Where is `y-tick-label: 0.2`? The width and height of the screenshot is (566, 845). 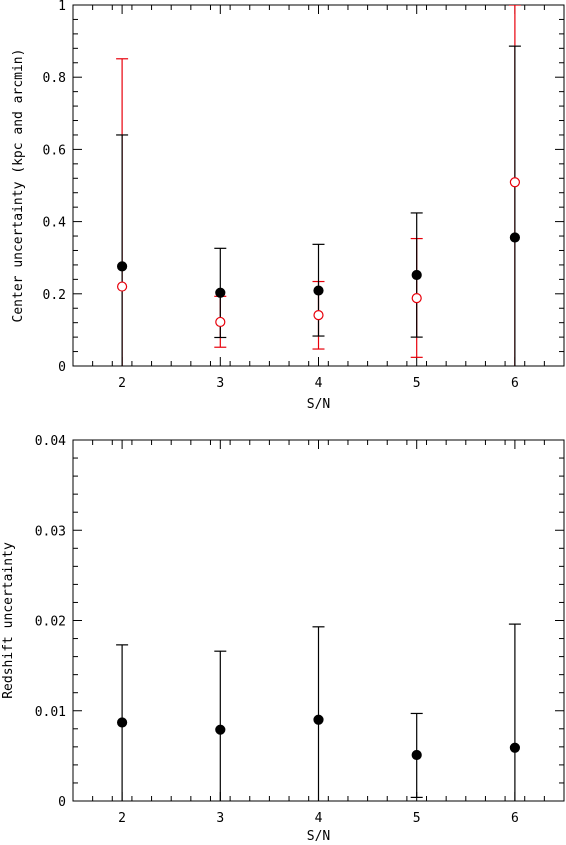 y-tick-label: 0.2 is located at coordinates (54, 295).